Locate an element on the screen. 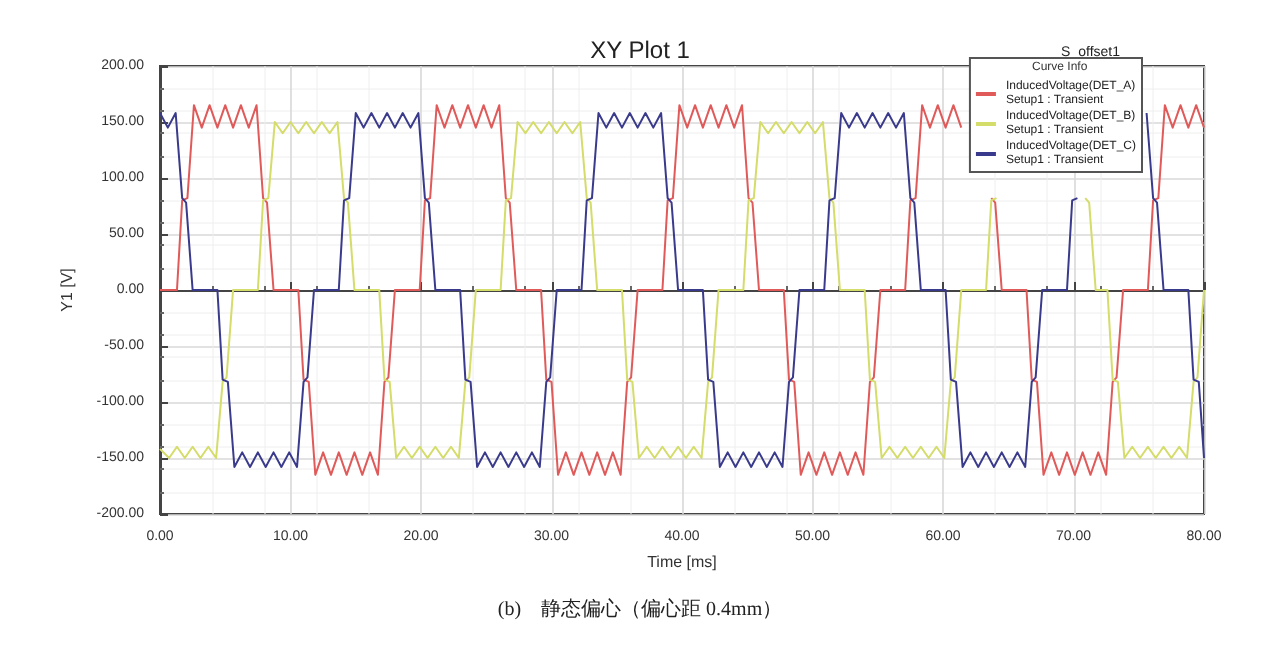 The width and height of the screenshot is (1280, 654). text: (b) 静态偏心（偏心距 0.4mm） is located at coordinates (640, 609).